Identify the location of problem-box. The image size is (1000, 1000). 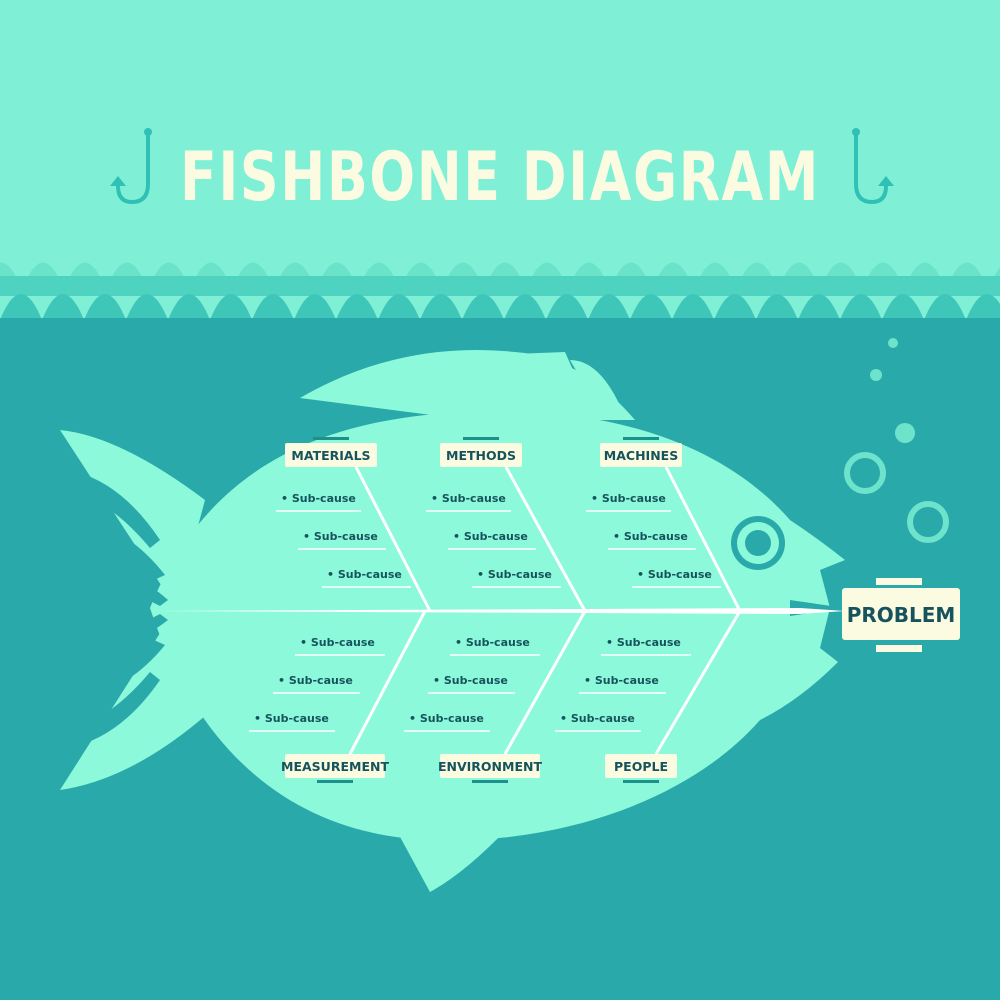
(901, 614).